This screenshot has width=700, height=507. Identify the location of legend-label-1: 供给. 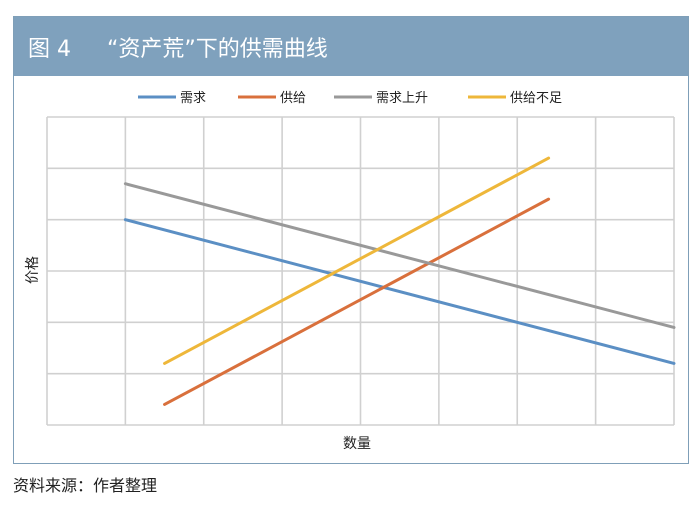
(293, 98).